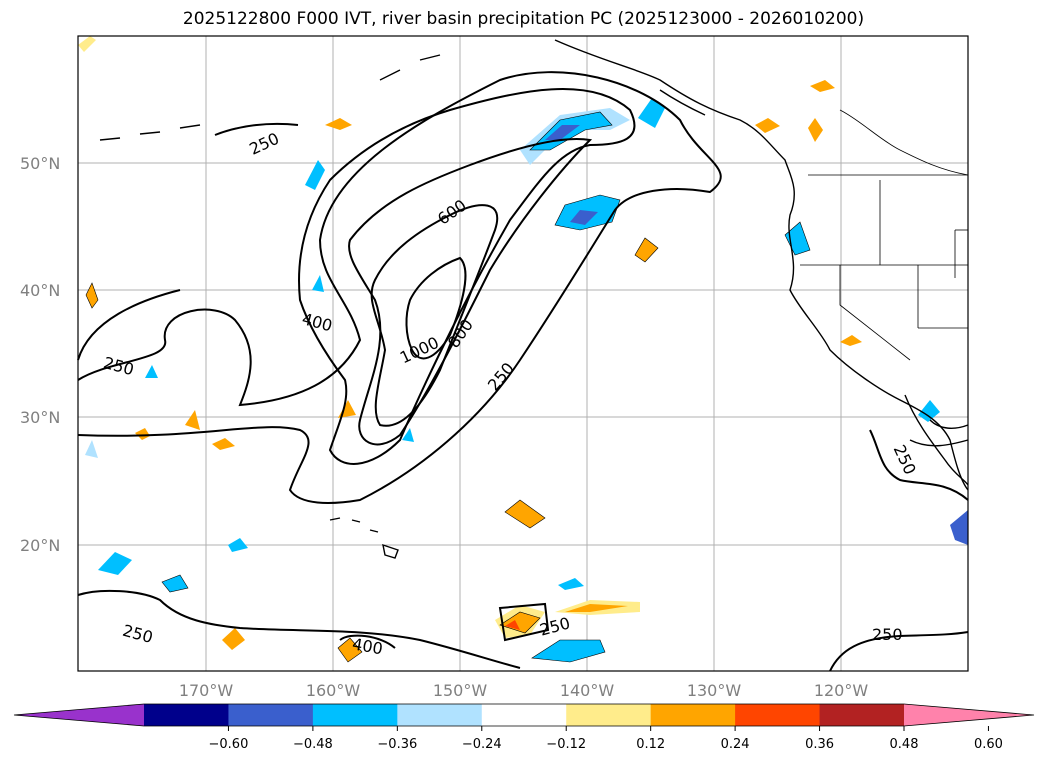  I want to click on lon-label: 140°W, so click(587, 690).